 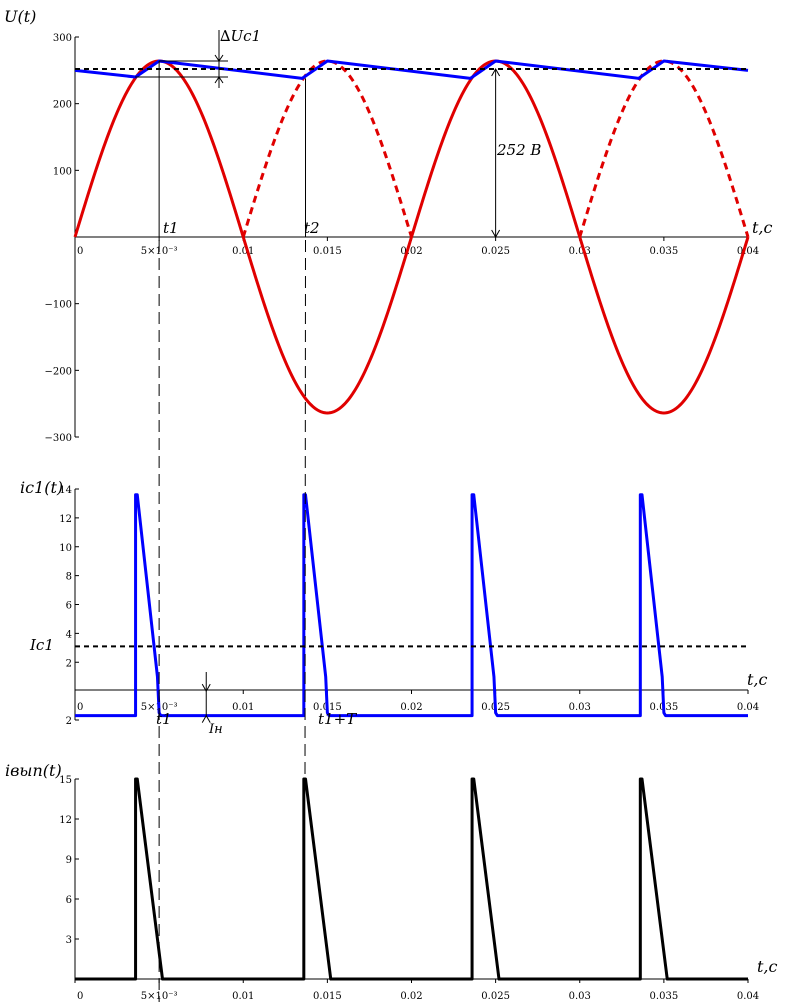 What do you see at coordinates (69, 634) in the screenshot?
I see `y-tick-label: 4` at bounding box center [69, 634].